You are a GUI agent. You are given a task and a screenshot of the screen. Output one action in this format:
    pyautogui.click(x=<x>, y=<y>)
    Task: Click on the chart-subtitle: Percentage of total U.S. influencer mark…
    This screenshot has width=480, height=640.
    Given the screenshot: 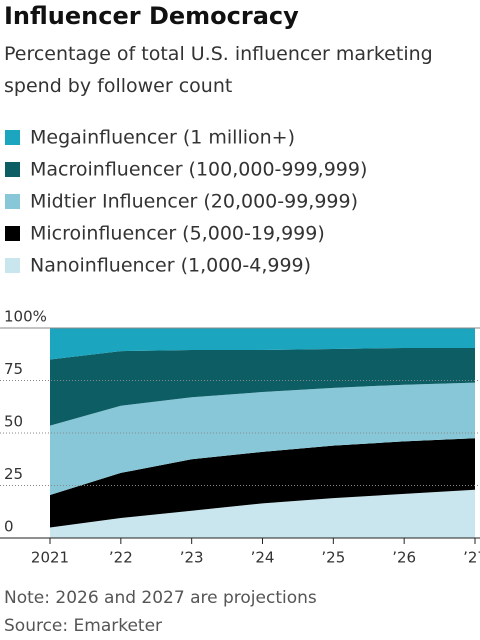 What is the action you would take?
    pyautogui.click(x=218, y=70)
    